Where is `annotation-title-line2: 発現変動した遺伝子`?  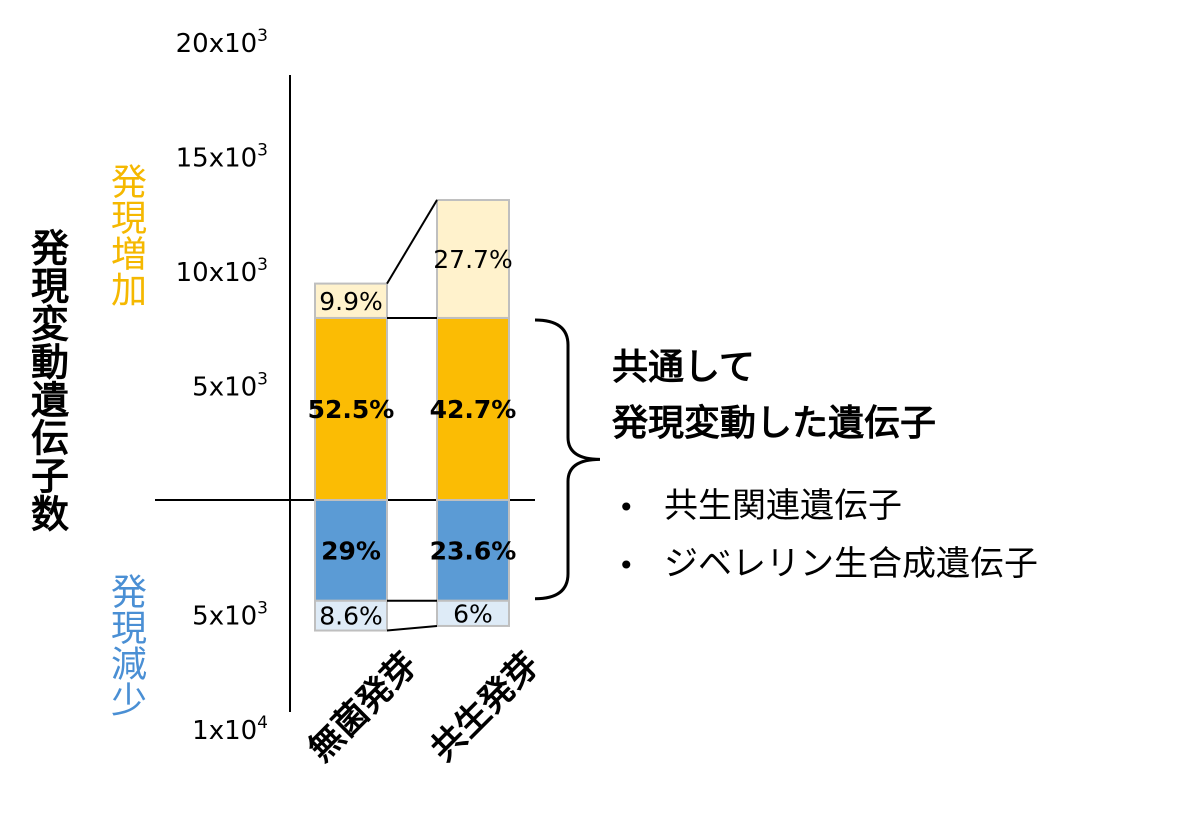
annotation-title-line2: 発現変動した遺伝子 is located at coordinates (774, 423).